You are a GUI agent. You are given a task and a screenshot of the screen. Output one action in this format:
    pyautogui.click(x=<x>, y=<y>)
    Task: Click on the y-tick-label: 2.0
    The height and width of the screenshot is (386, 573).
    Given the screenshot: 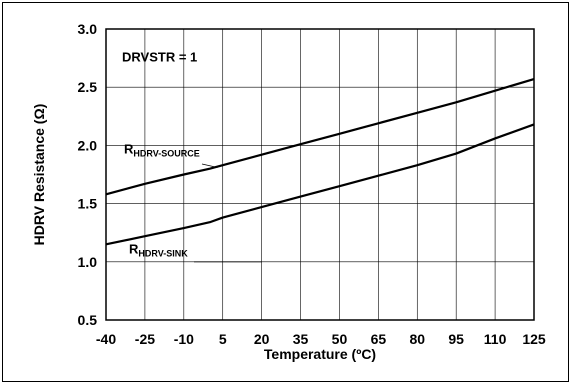 What is the action you would take?
    pyautogui.click(x=88, y=145)
    